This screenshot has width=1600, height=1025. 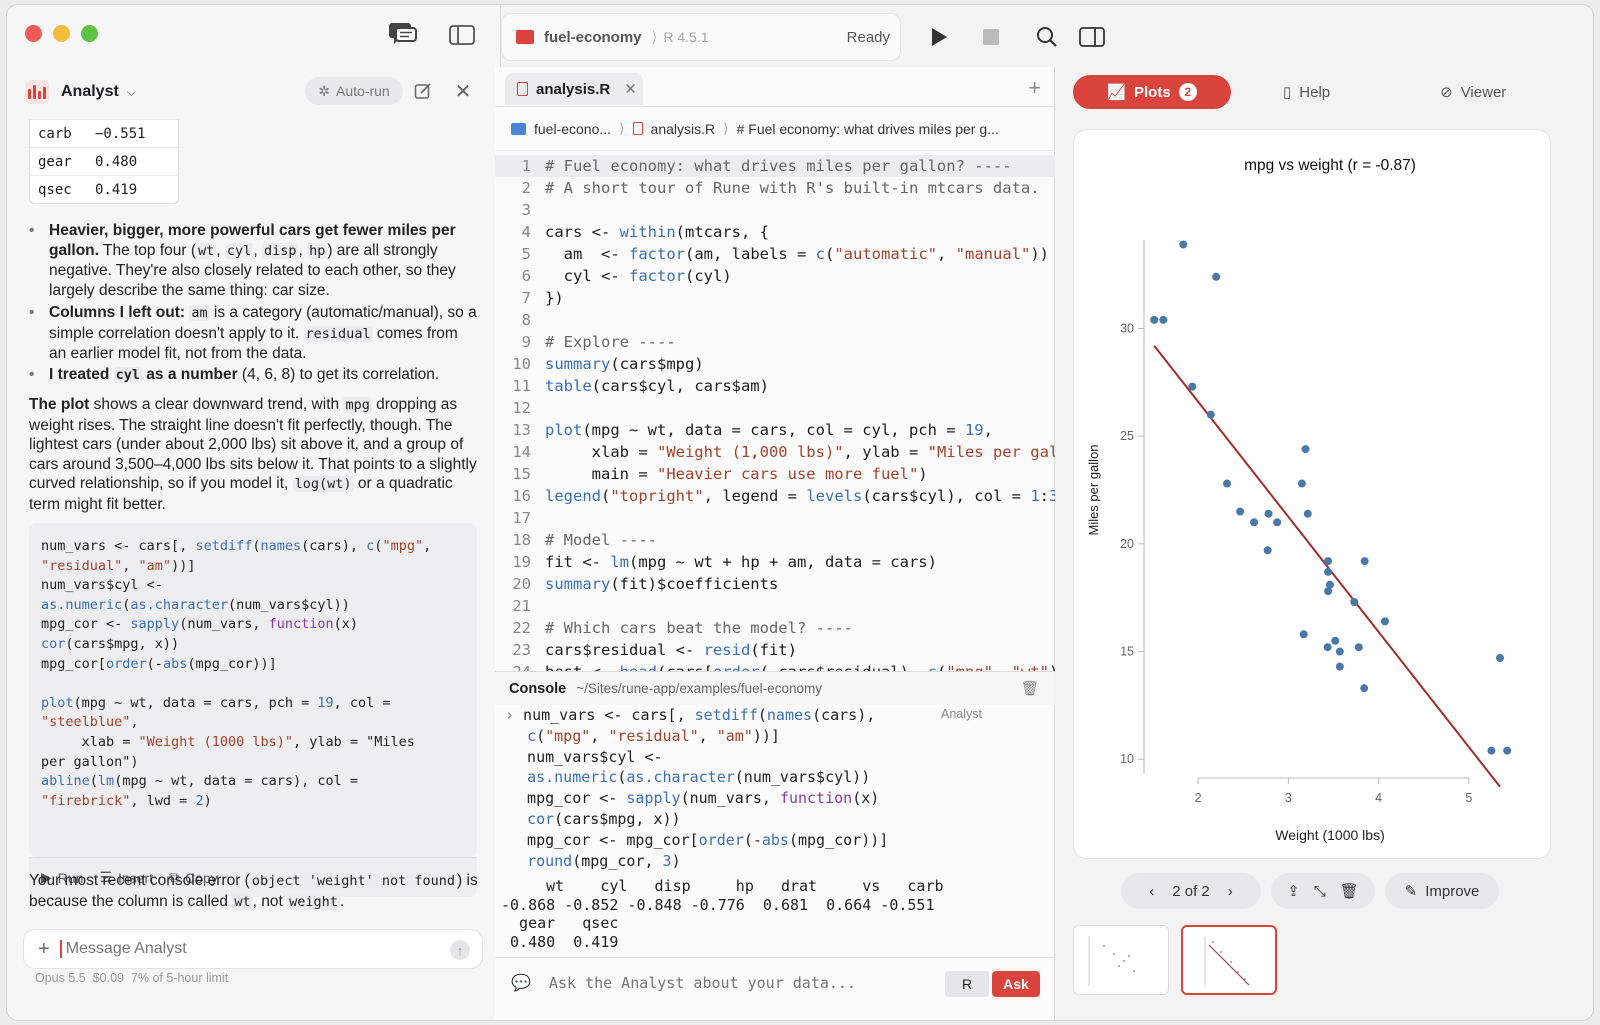 I want to click on editor-line: 12, so click(x=521, y=408).